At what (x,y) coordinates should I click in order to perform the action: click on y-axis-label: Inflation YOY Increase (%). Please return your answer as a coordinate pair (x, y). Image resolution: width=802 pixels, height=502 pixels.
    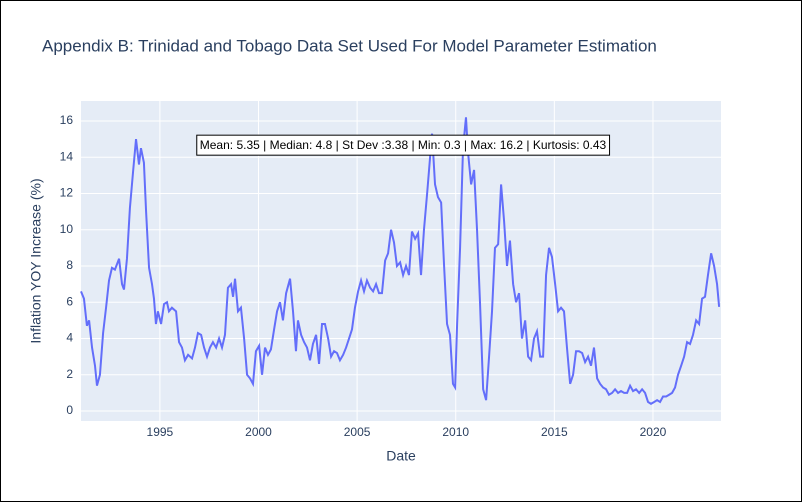
    Looking at the image, I should click on (36, 260).